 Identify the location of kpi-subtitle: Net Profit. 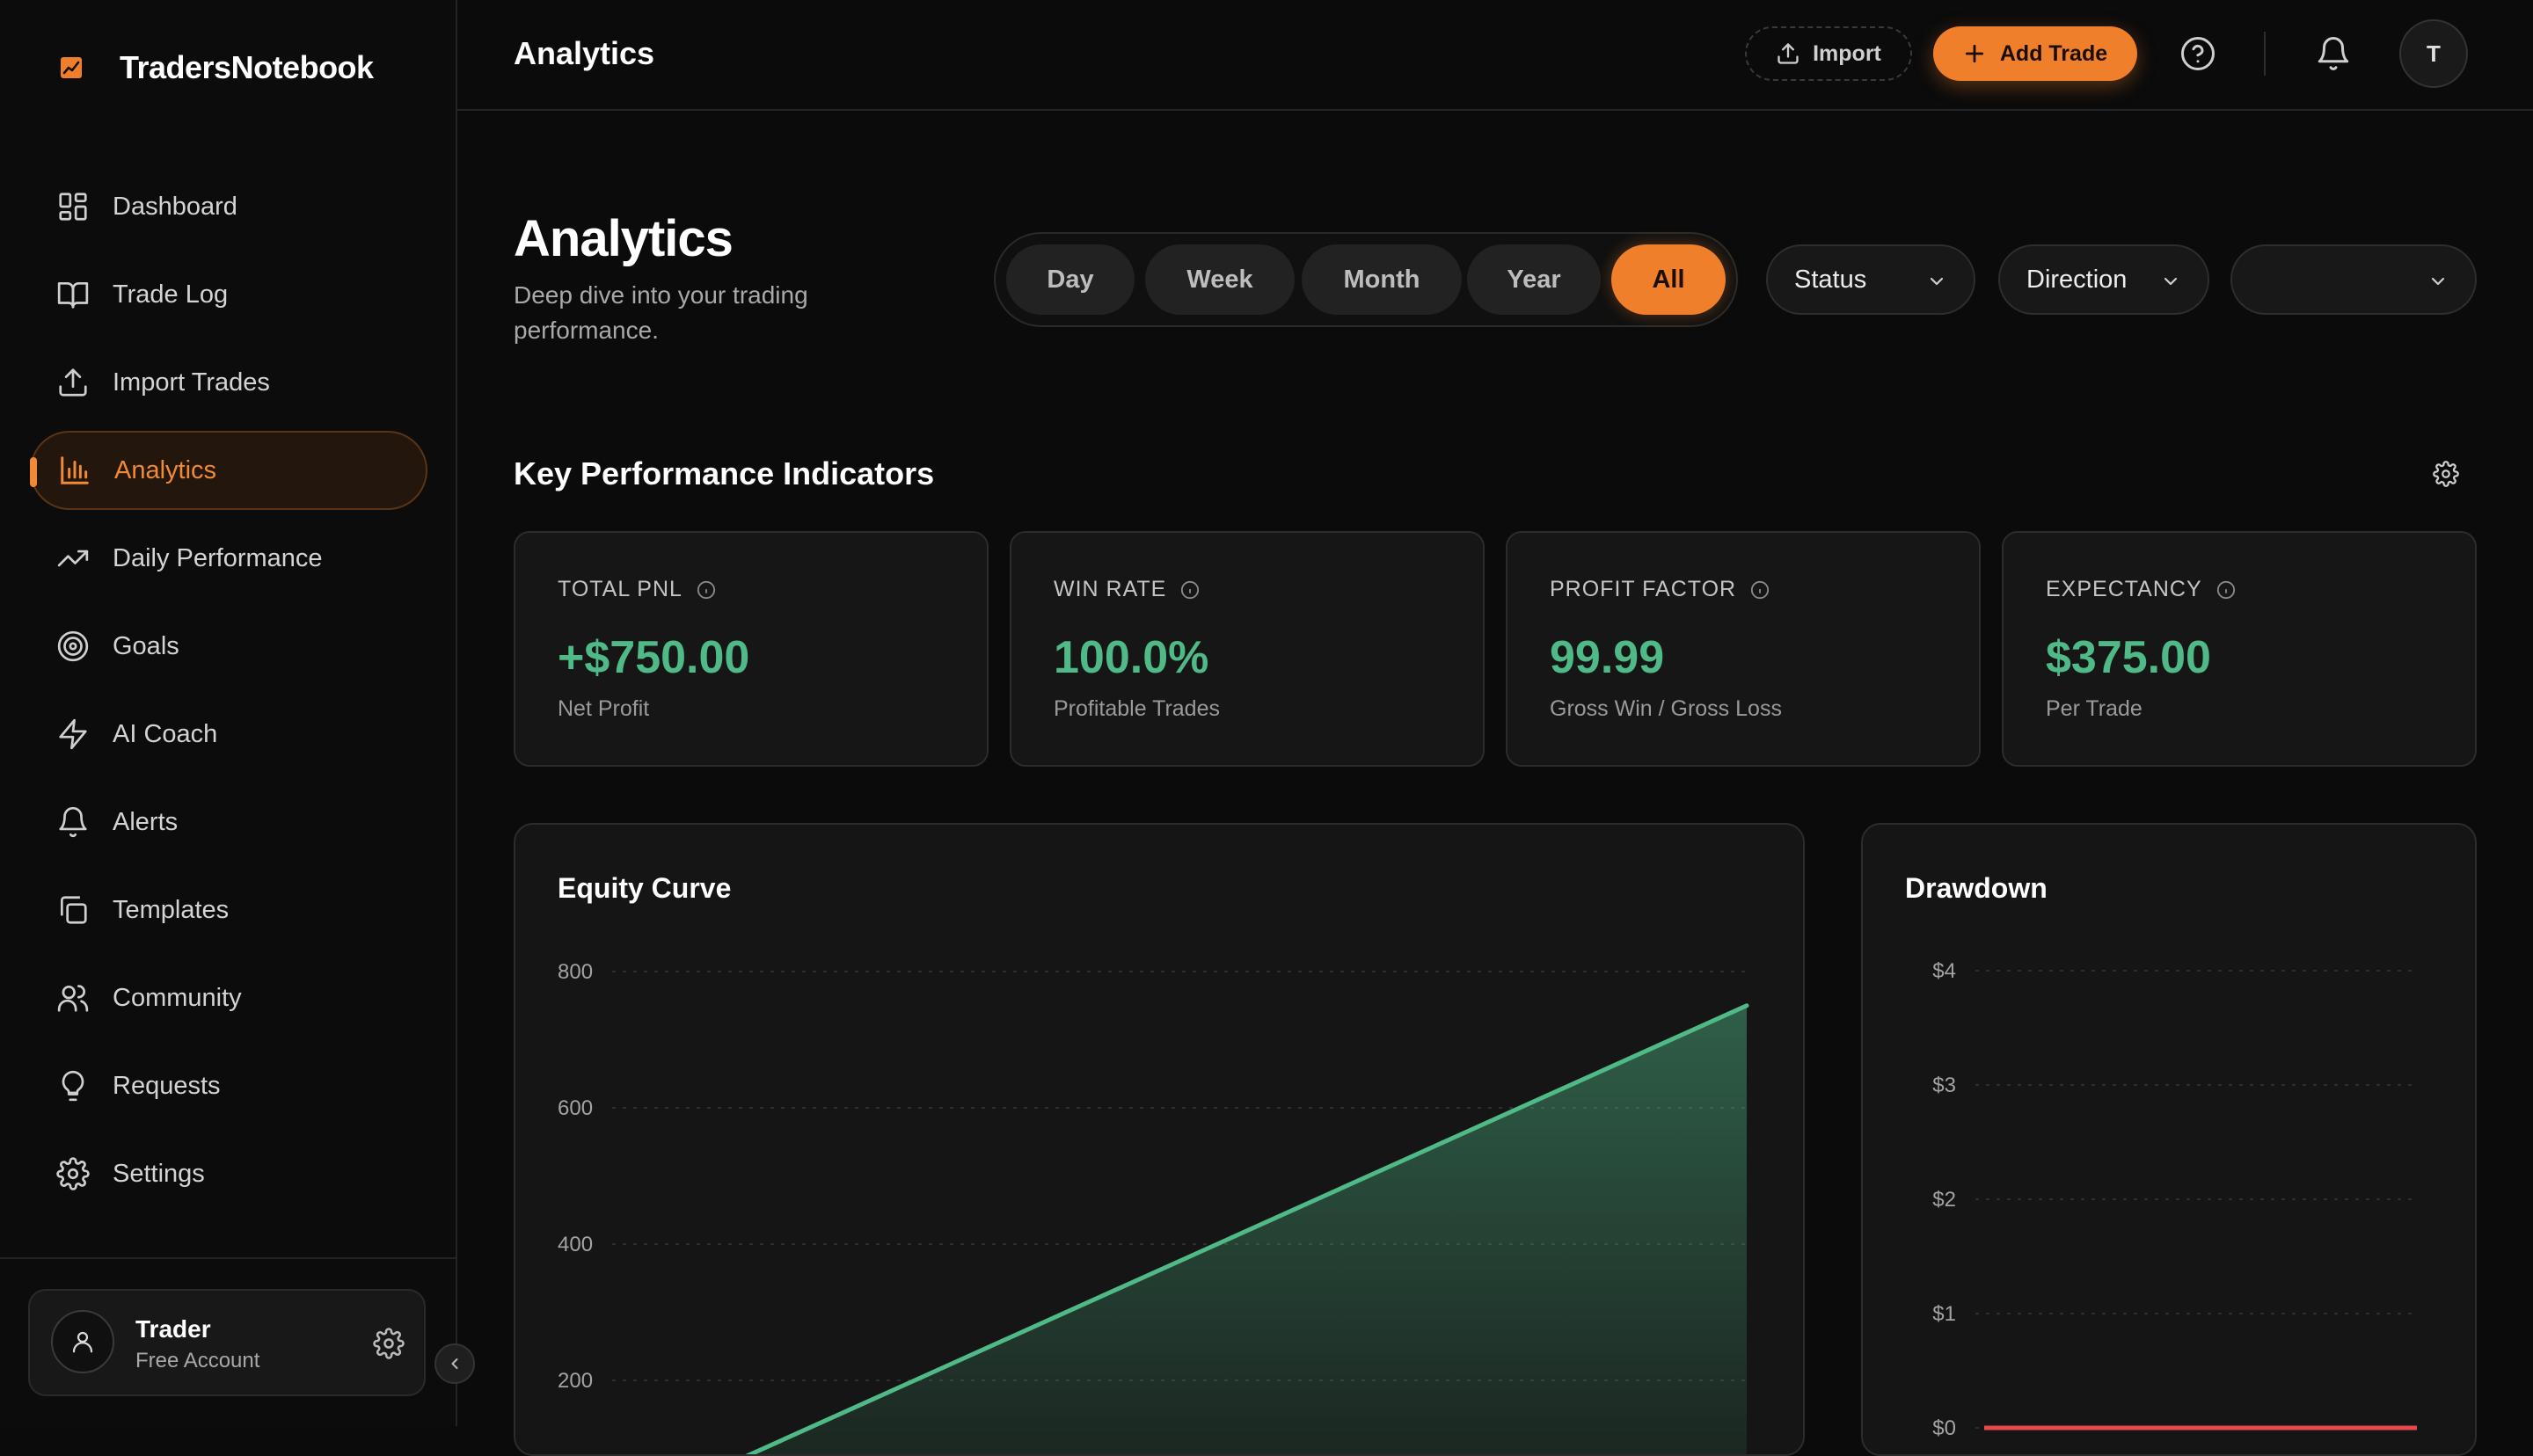
(604, 708).